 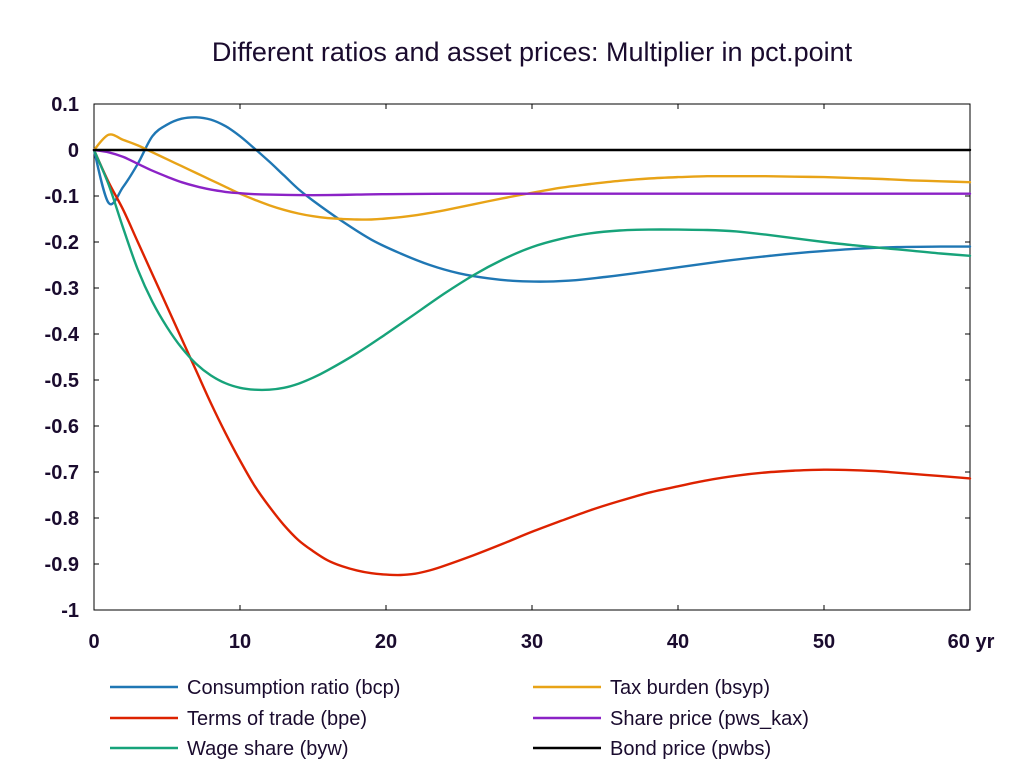 What do you see at coordinates (709, 719) in the screenshot?
I see `legend-label-share-price-pws-kax: Share price (pws_kax)` at bounding box center [709, 719].